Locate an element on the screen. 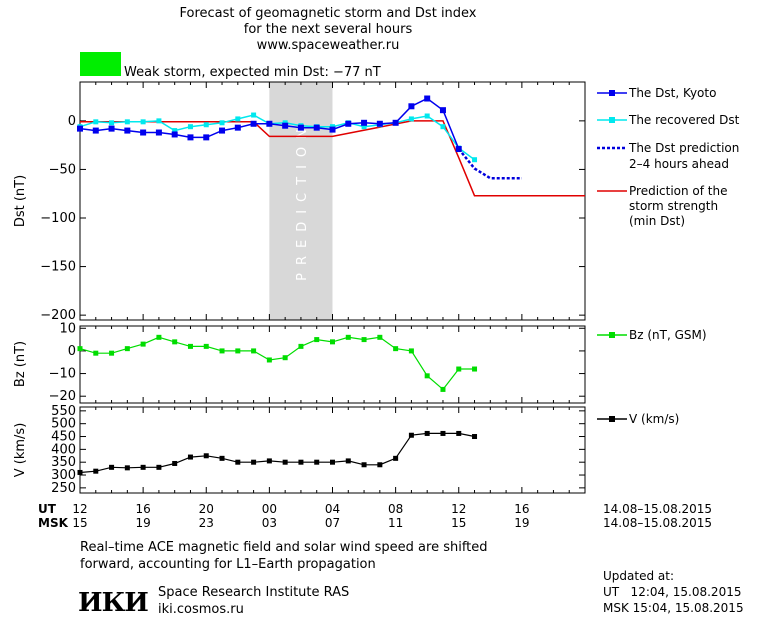 This screenshot has width=760, height=620. ut-tick-label: 16 is located at coordinates (142, 509).